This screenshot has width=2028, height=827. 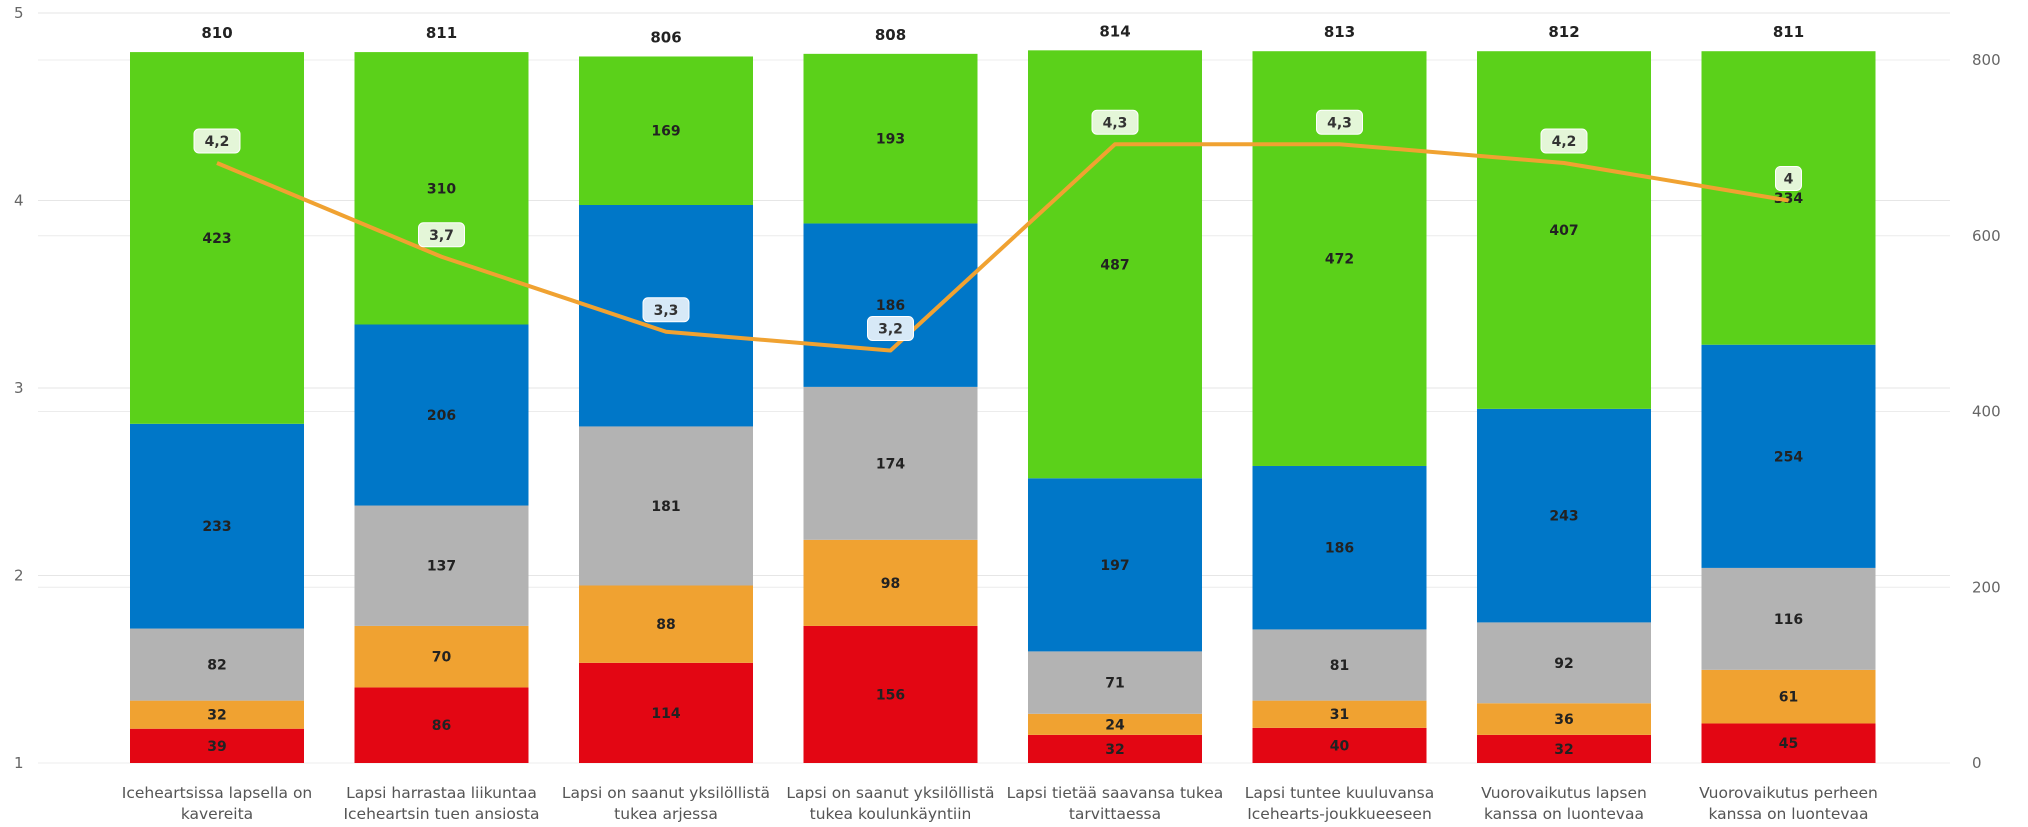 I want to click on segment-value-label: 156, so click(x=890, y=695).